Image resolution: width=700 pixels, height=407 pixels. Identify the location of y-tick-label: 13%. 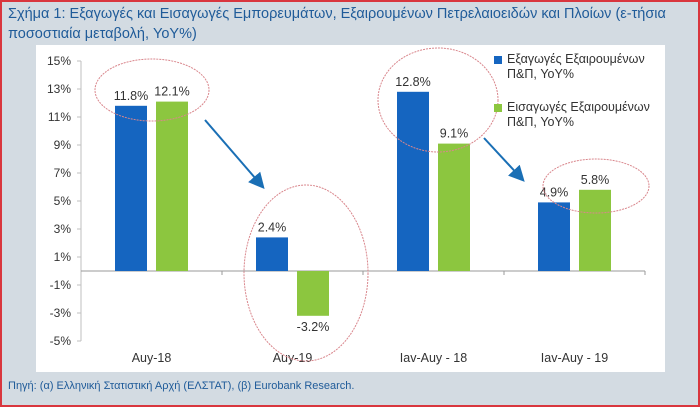
(59, 89).